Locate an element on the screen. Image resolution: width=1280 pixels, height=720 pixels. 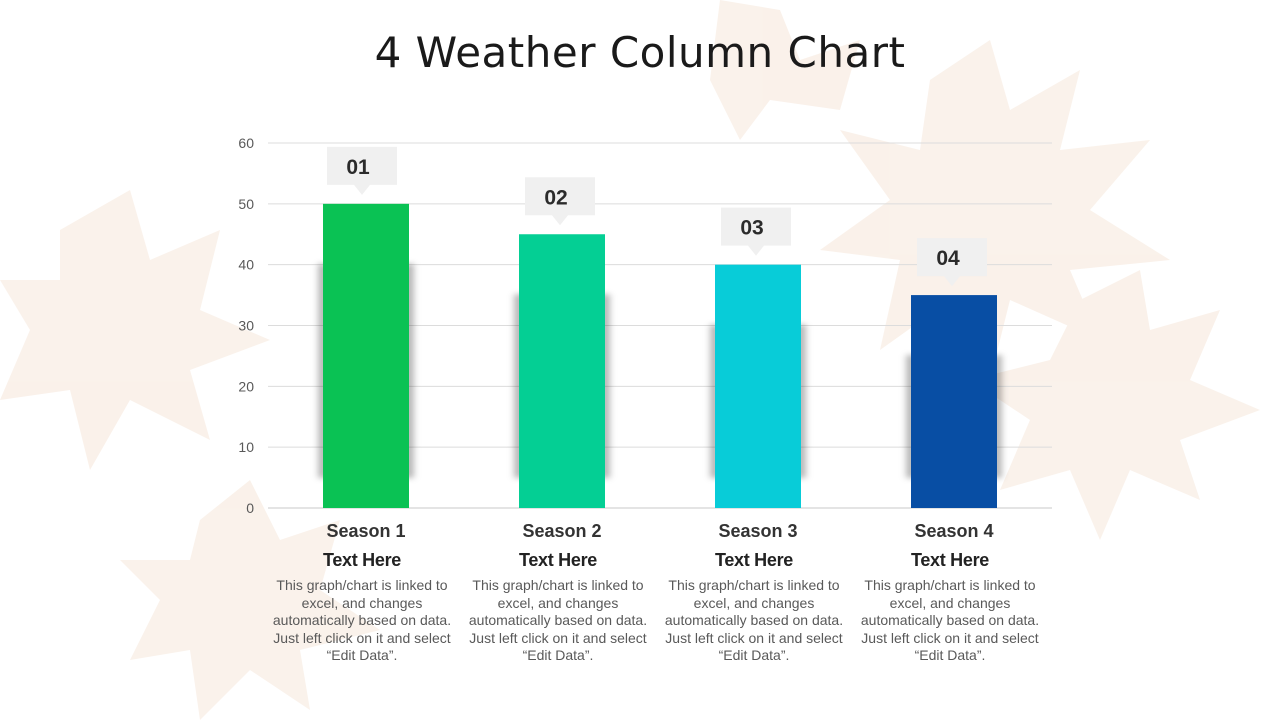
y-tick-label: 60 is located at coordinates (246, 143).